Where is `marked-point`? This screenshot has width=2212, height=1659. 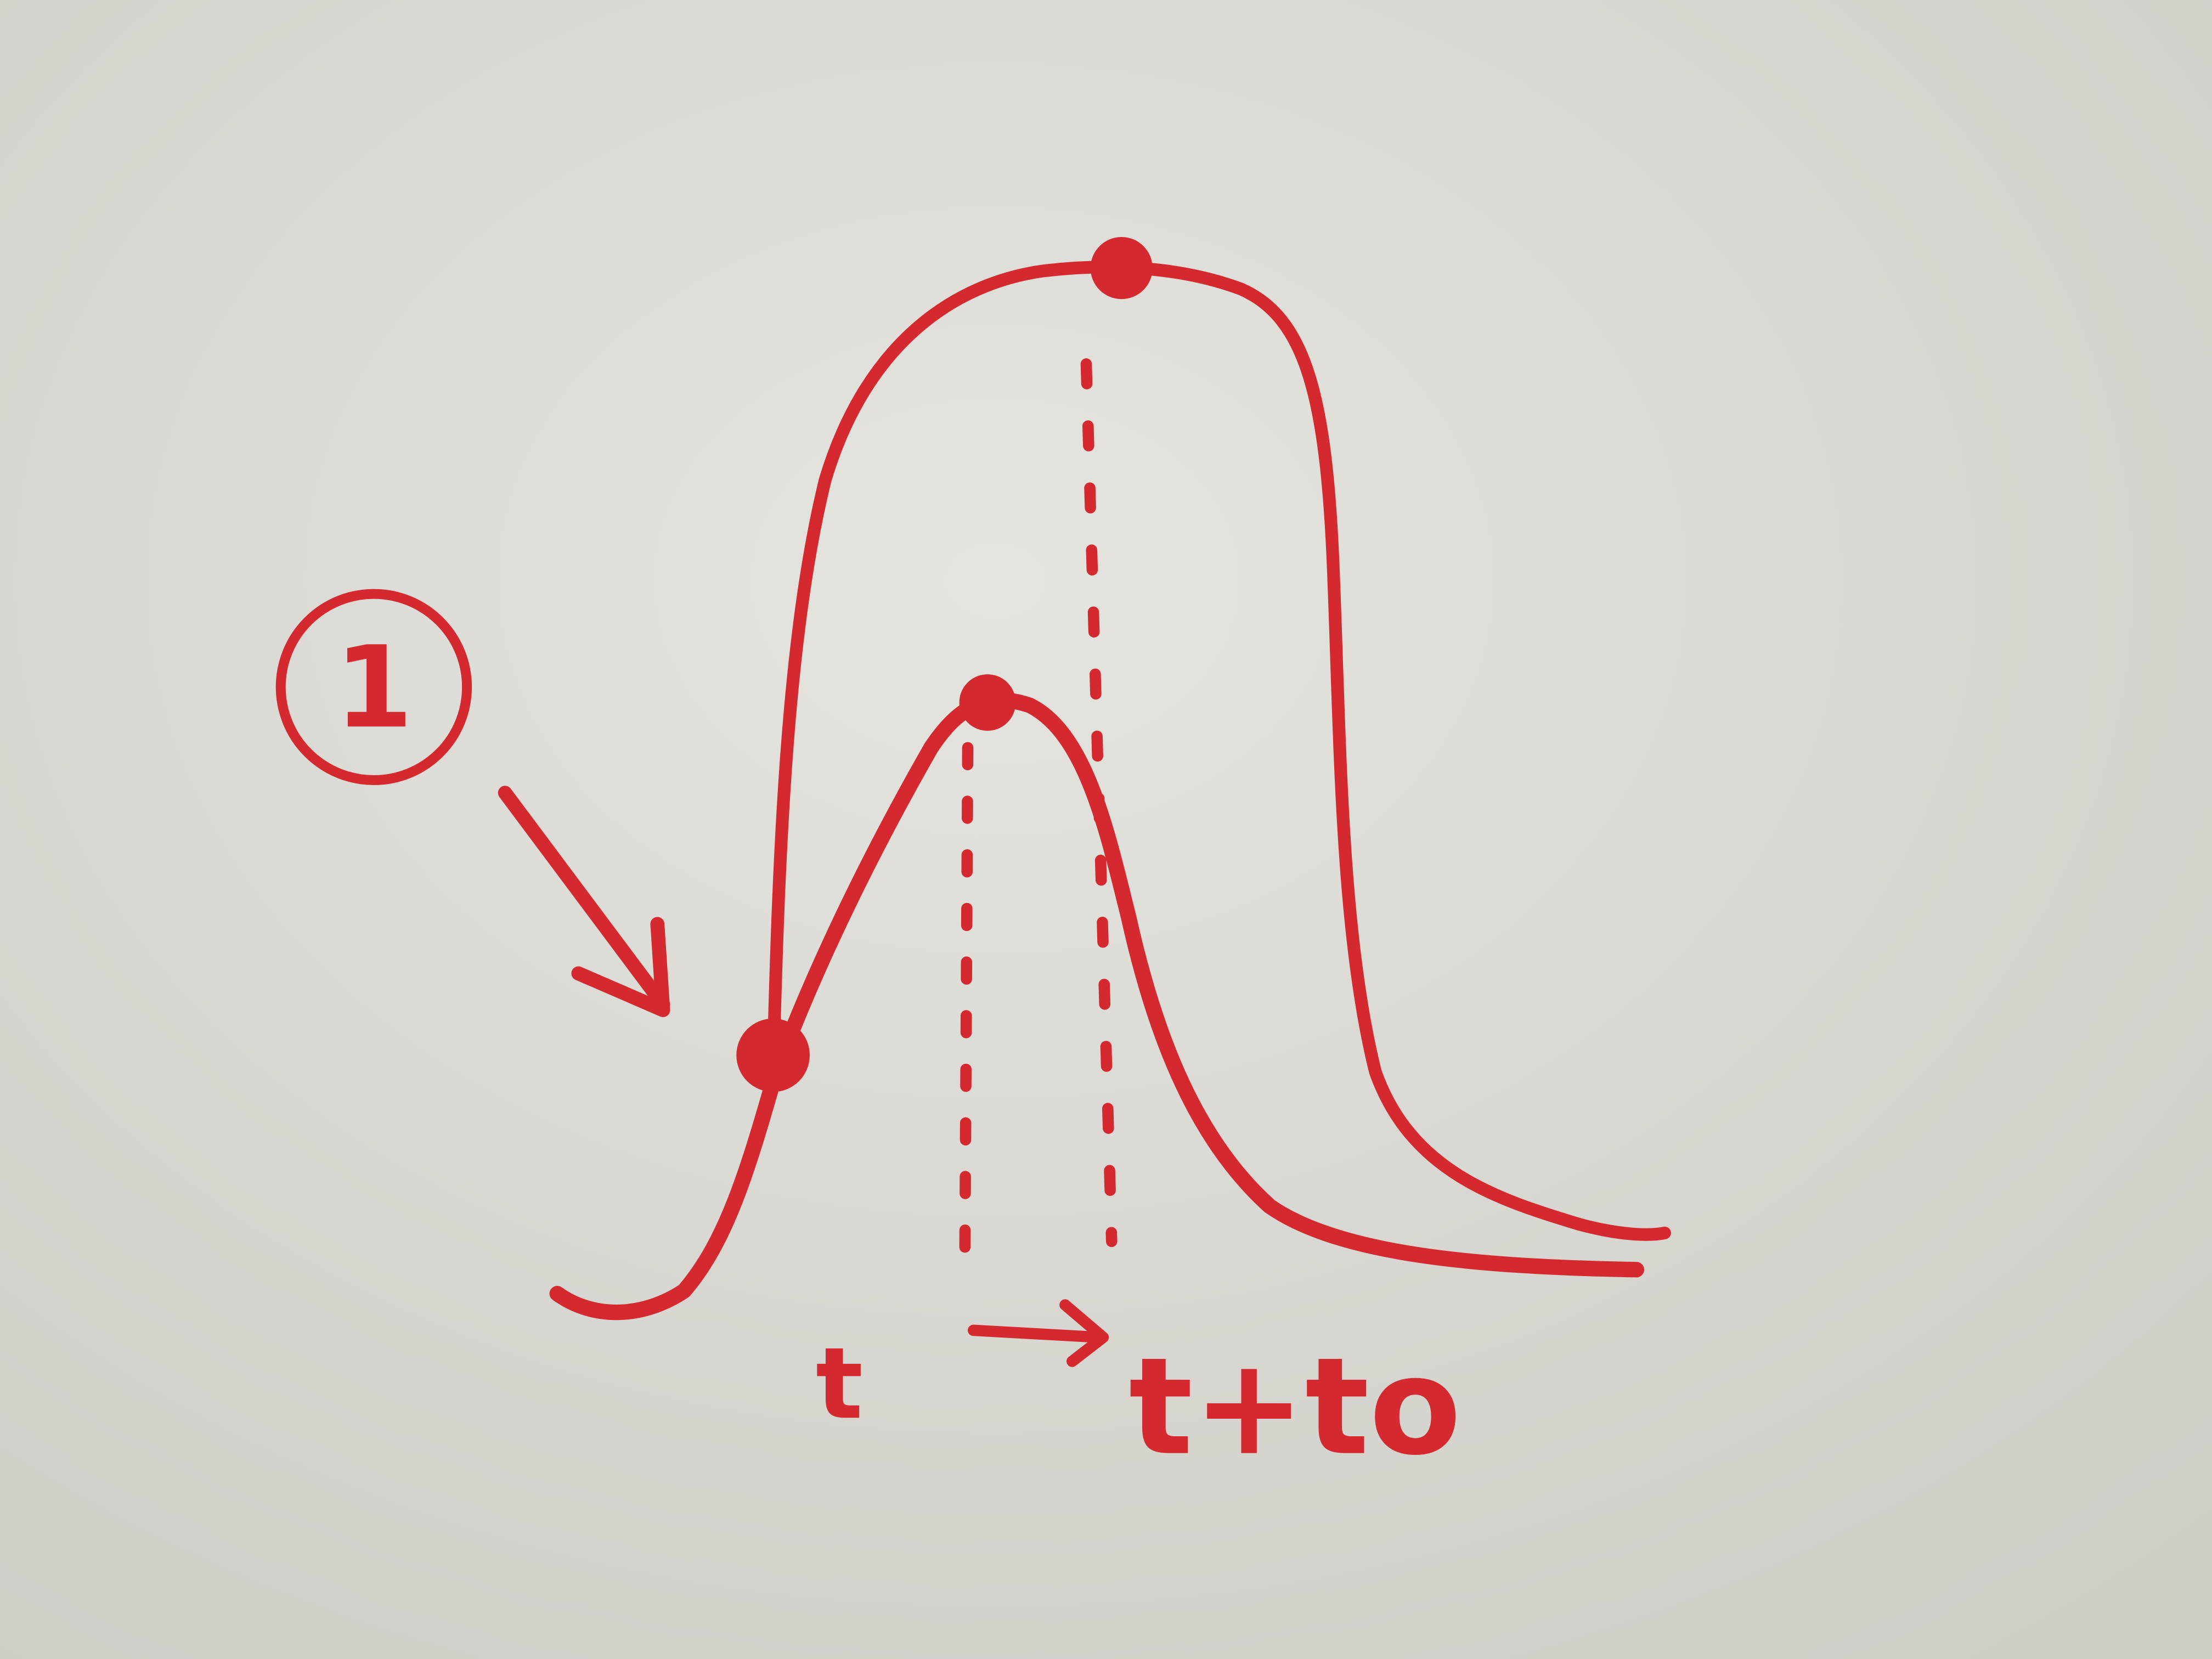
marked-point is located at coordinates (773, 1055).